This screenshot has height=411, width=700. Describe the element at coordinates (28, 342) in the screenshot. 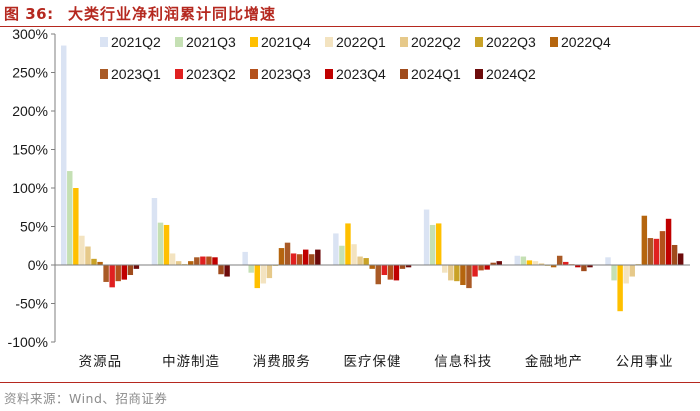

I see `y-tick-label: -100%` at that location.